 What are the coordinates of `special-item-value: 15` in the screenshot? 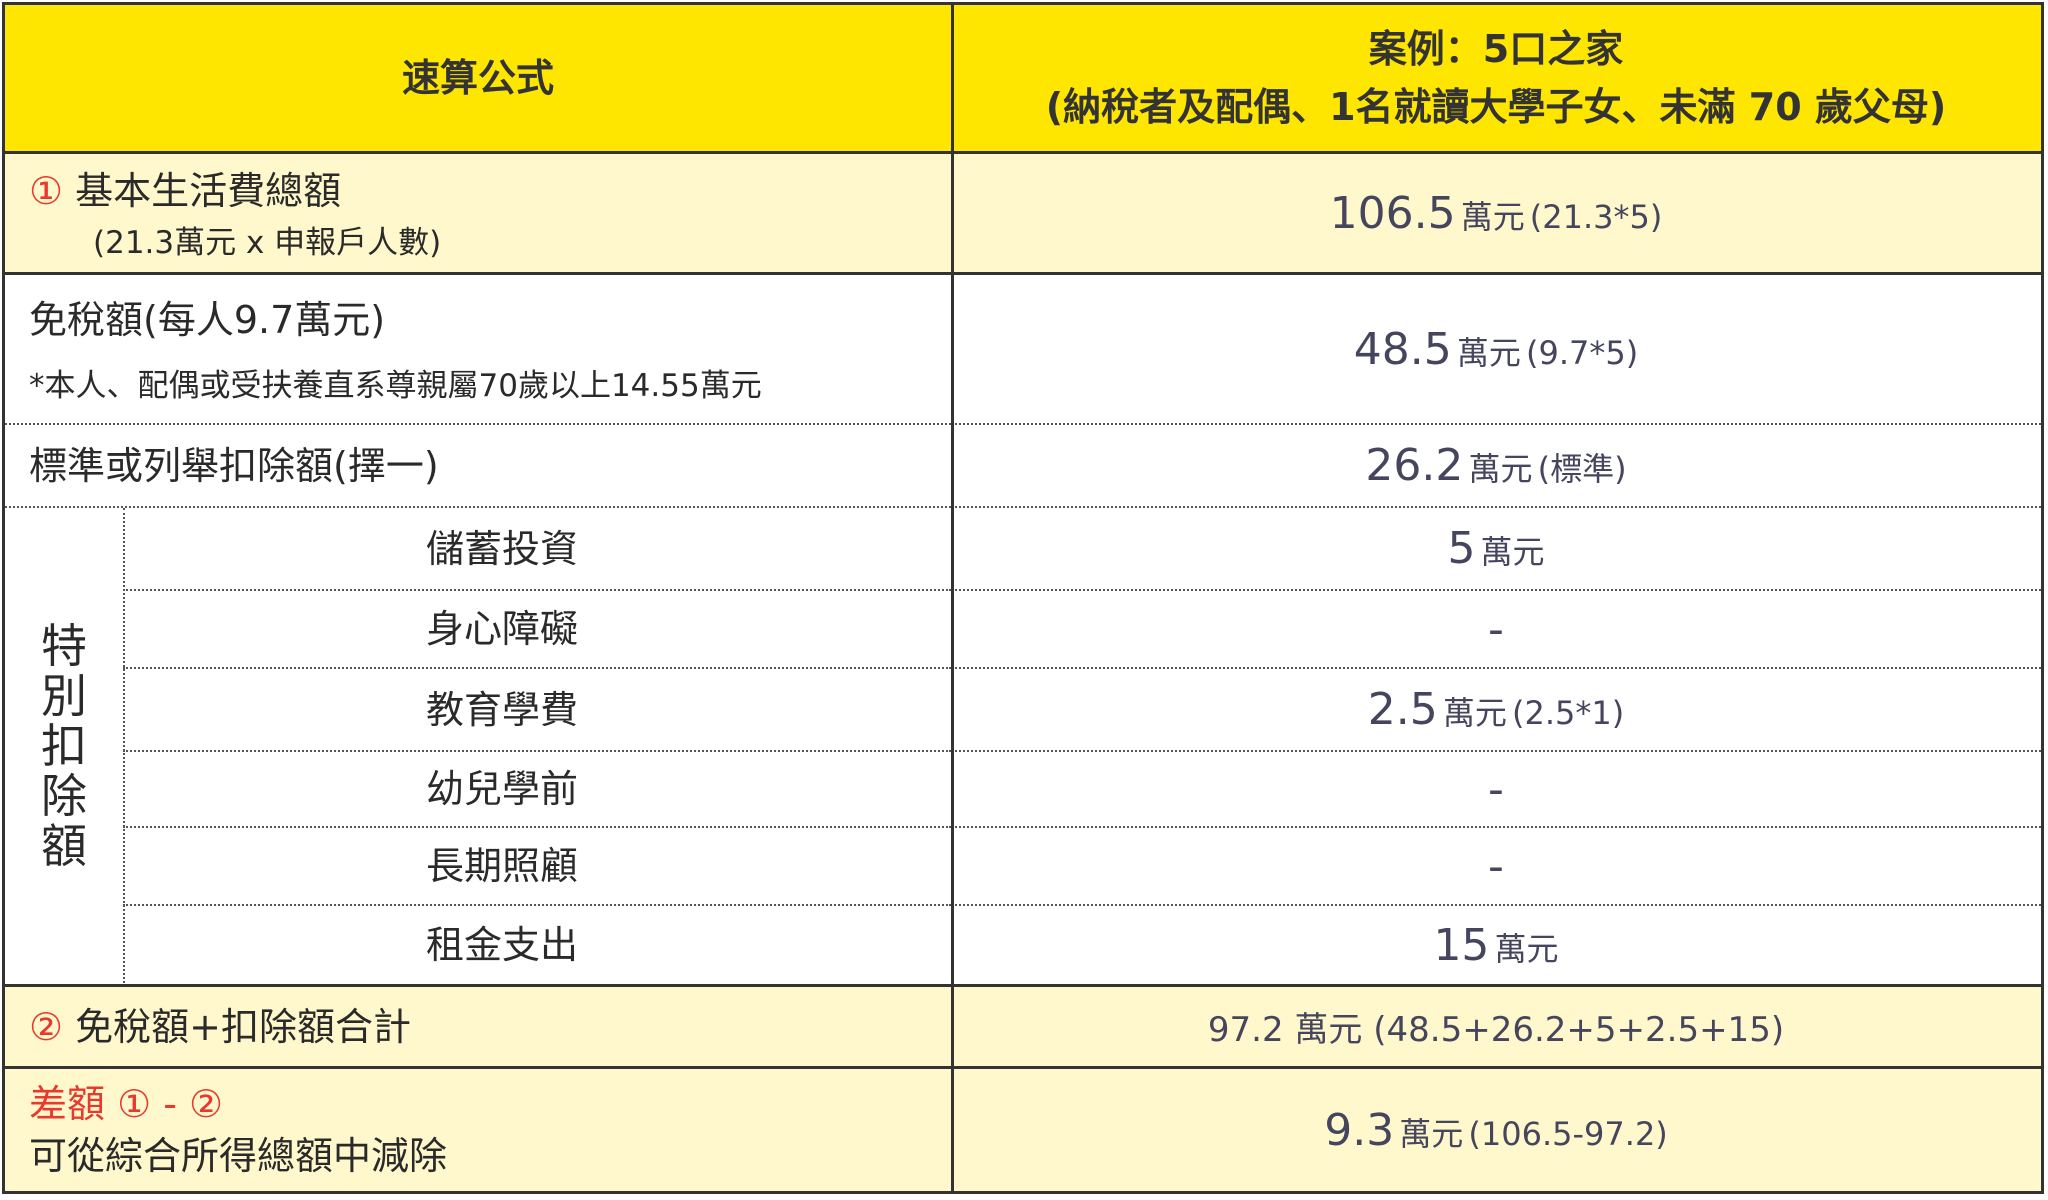 It's located at (1461, 945).